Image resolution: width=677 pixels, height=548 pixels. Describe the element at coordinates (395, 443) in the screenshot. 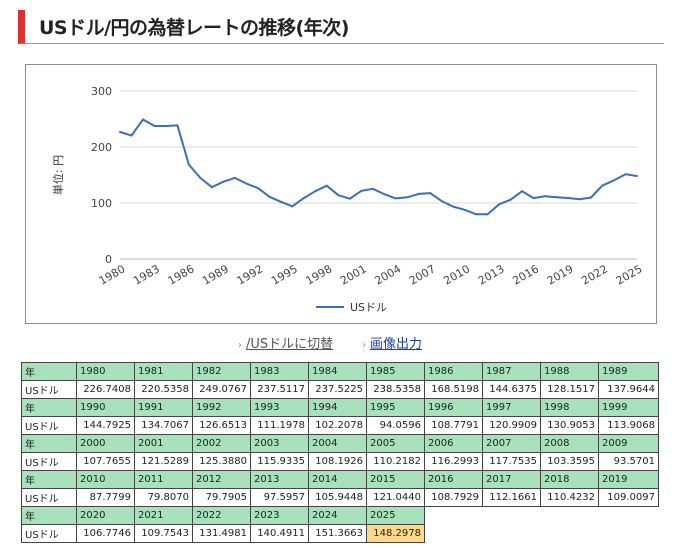

I see `year-cell: 2005` at that location.